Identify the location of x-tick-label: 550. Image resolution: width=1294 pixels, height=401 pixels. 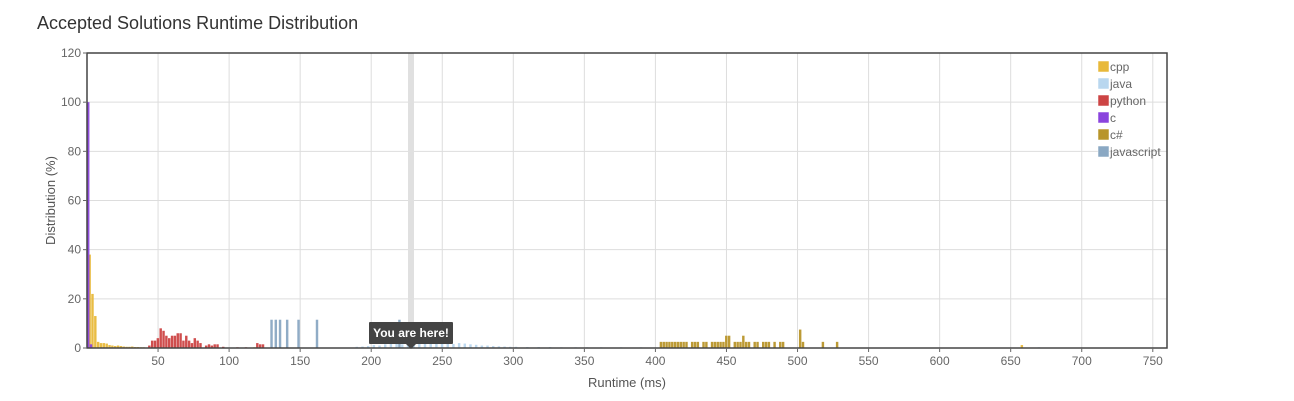
(869, 361).